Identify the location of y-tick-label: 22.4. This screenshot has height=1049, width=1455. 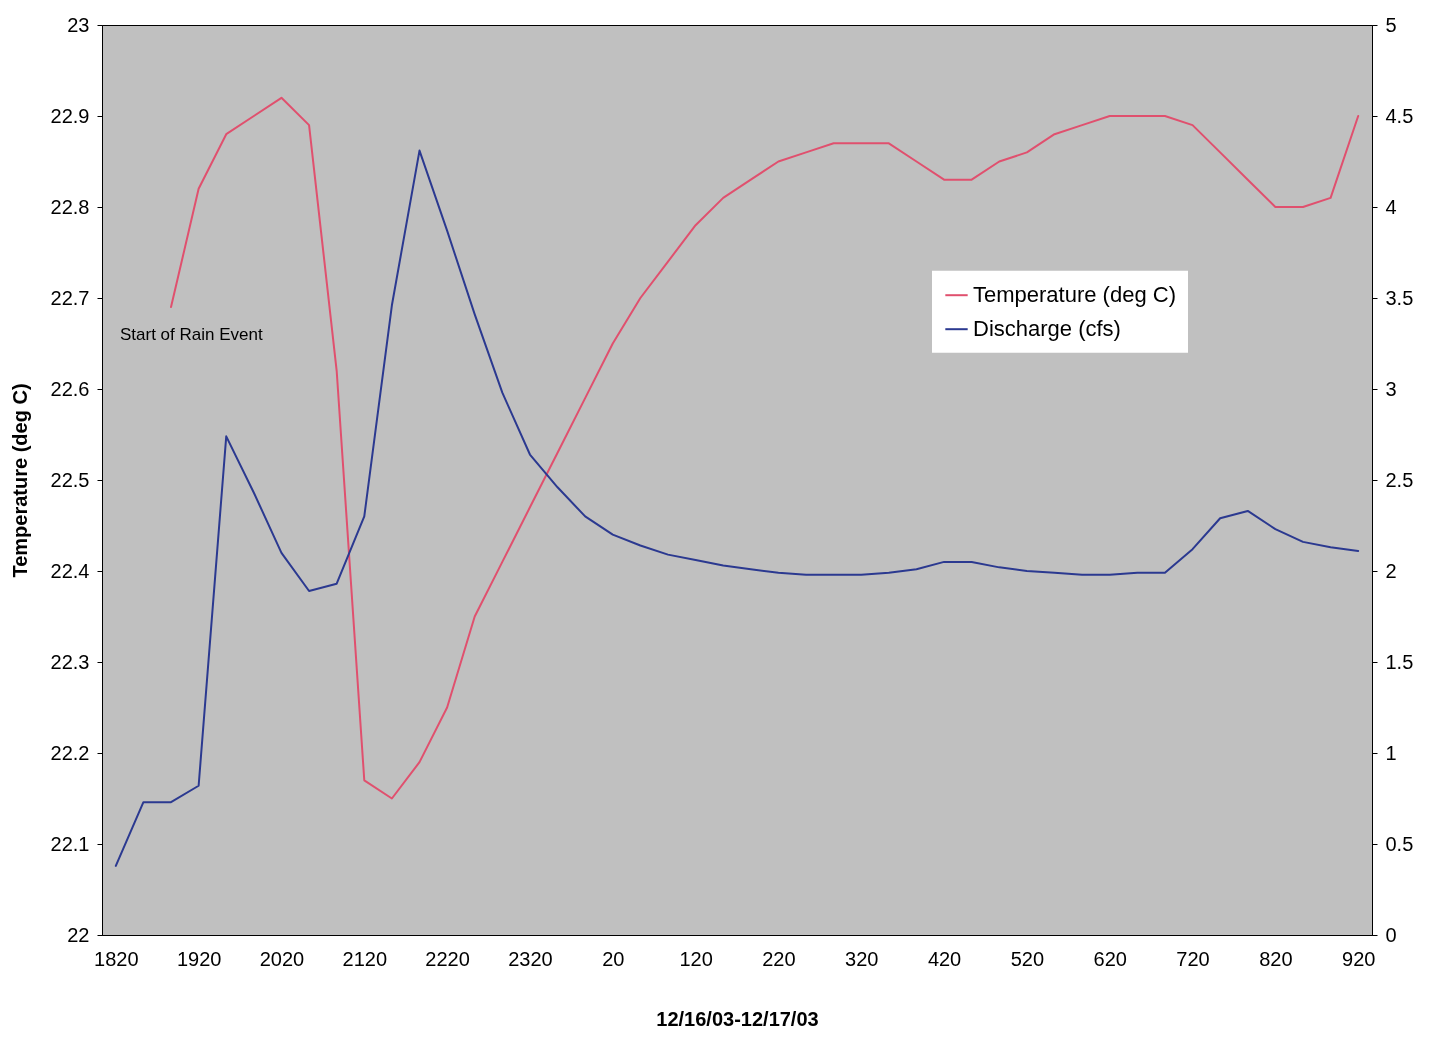
(70, 570).